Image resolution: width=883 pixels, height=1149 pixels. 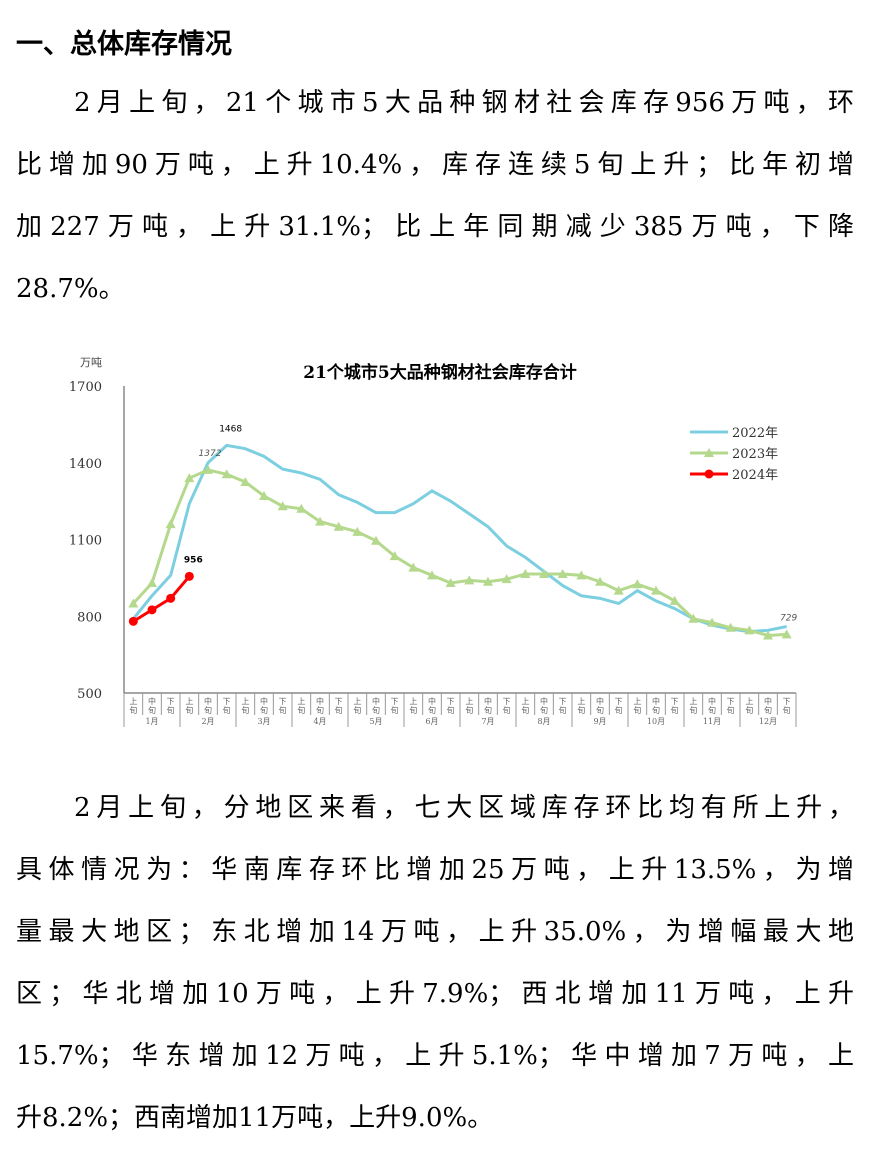 What do you see at coordinates (70, 289) in the screenshot?
I see `paragraph-line: 28.7%。` at bounding box center [70, 289].